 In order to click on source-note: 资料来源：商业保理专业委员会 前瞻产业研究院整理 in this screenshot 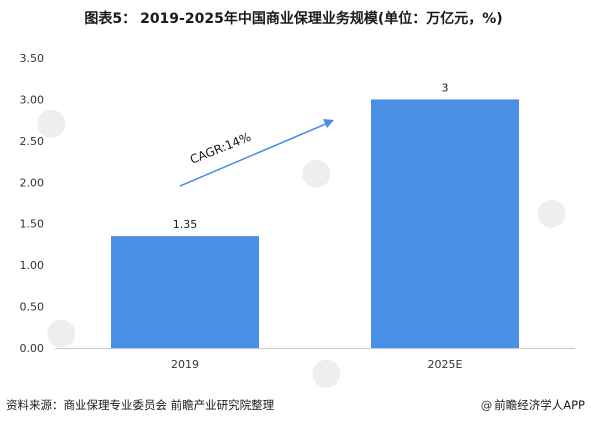, I will do `click(140, 405)`.